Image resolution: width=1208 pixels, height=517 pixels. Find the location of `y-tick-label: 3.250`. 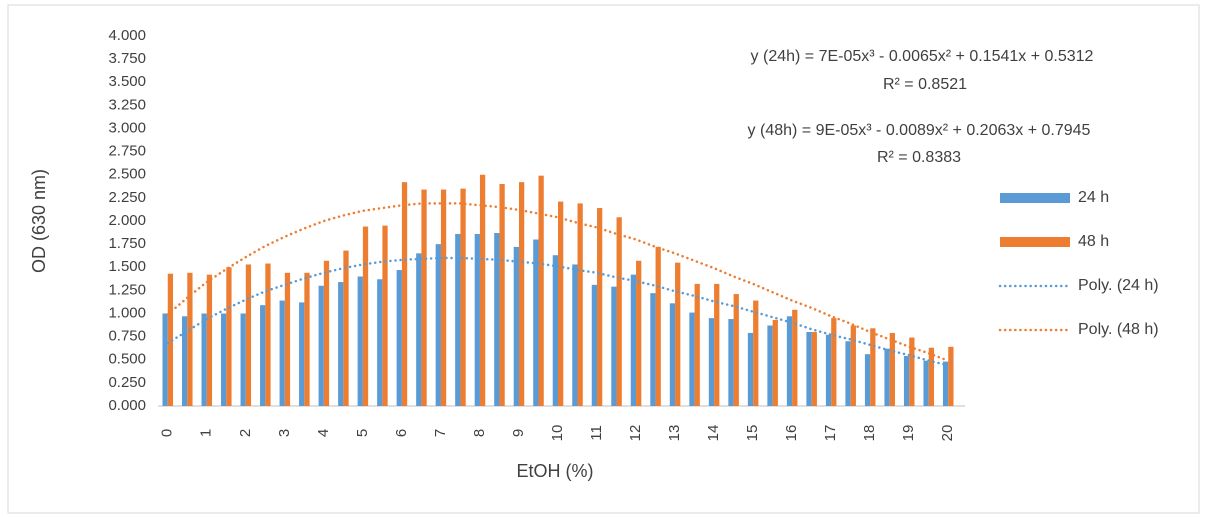

y-tick-label: 3.250 is located at coordinates (127, 104).